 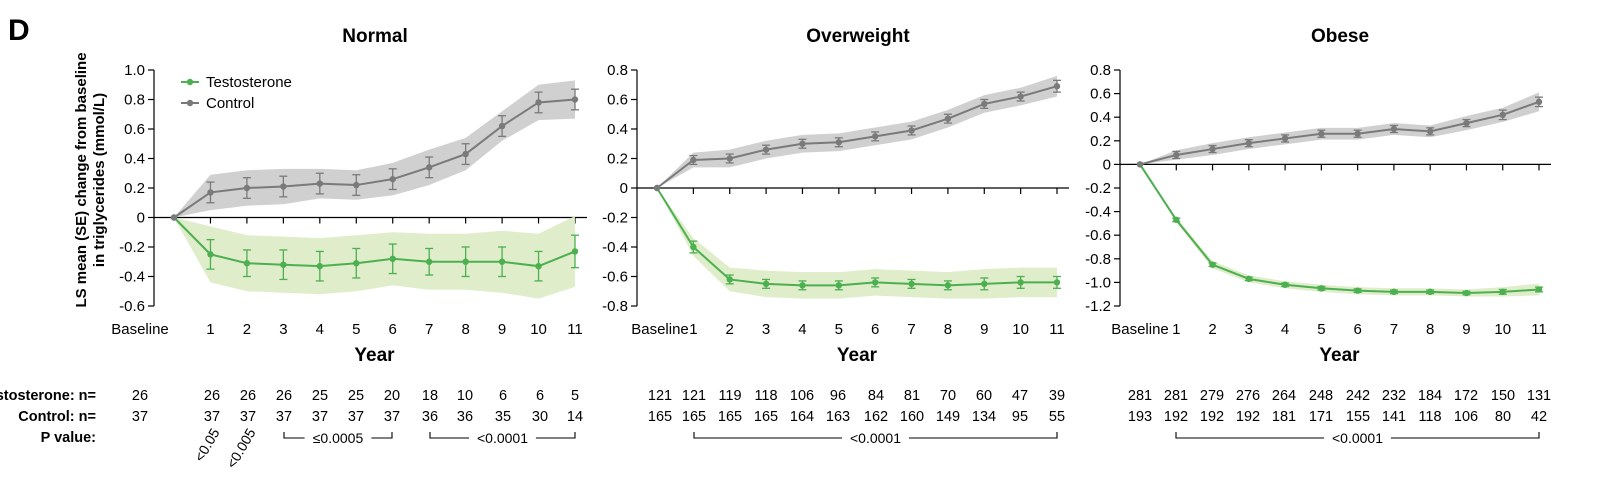 I want to click on testosterone-n-value: 60, so click(x=984, y=396).